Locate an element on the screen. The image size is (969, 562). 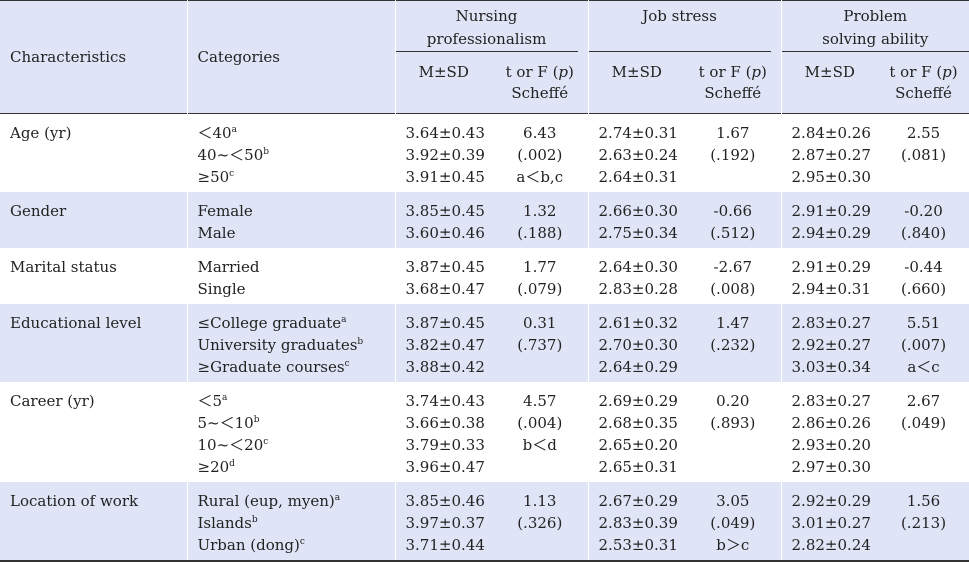
np-stat: 6.43 (.002) a＜b,c is located at coordinates (540, 152).